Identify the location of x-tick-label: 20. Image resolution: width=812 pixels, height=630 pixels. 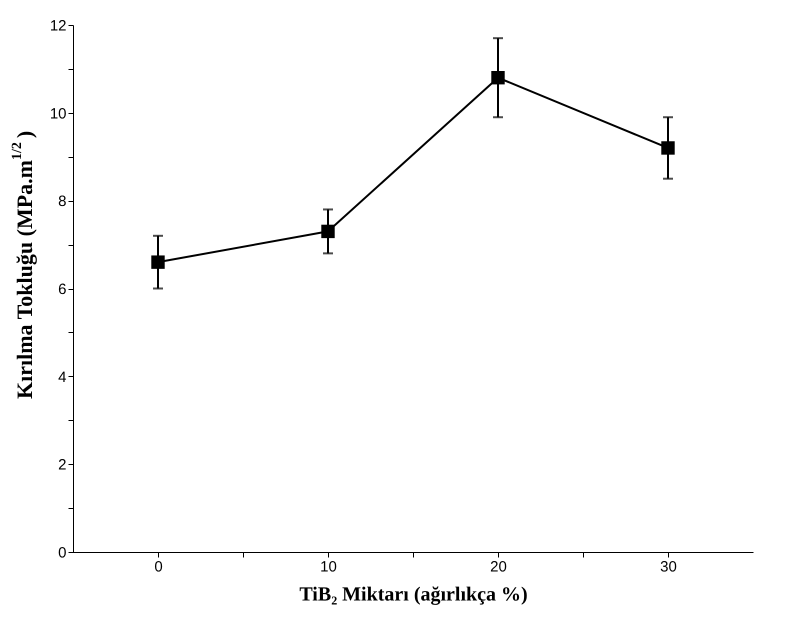
(498, 567).